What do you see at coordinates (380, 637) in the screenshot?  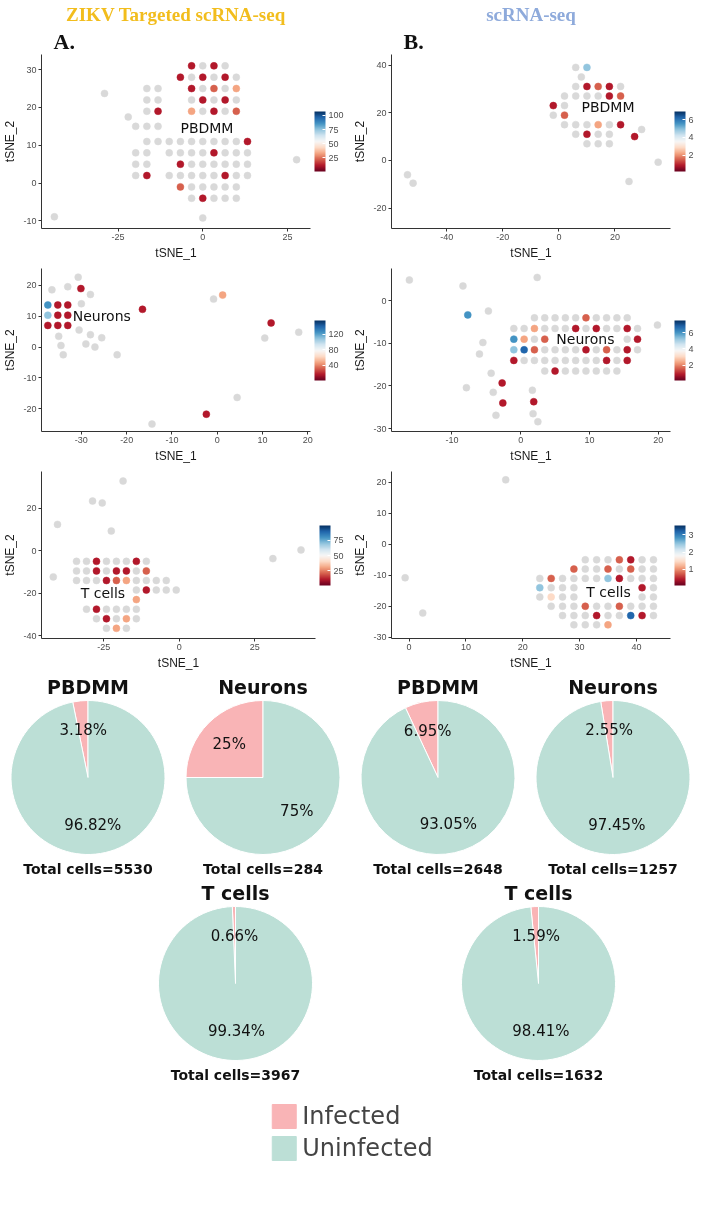 I see `y-tick-label: -30` at bounding box center [380, 637].